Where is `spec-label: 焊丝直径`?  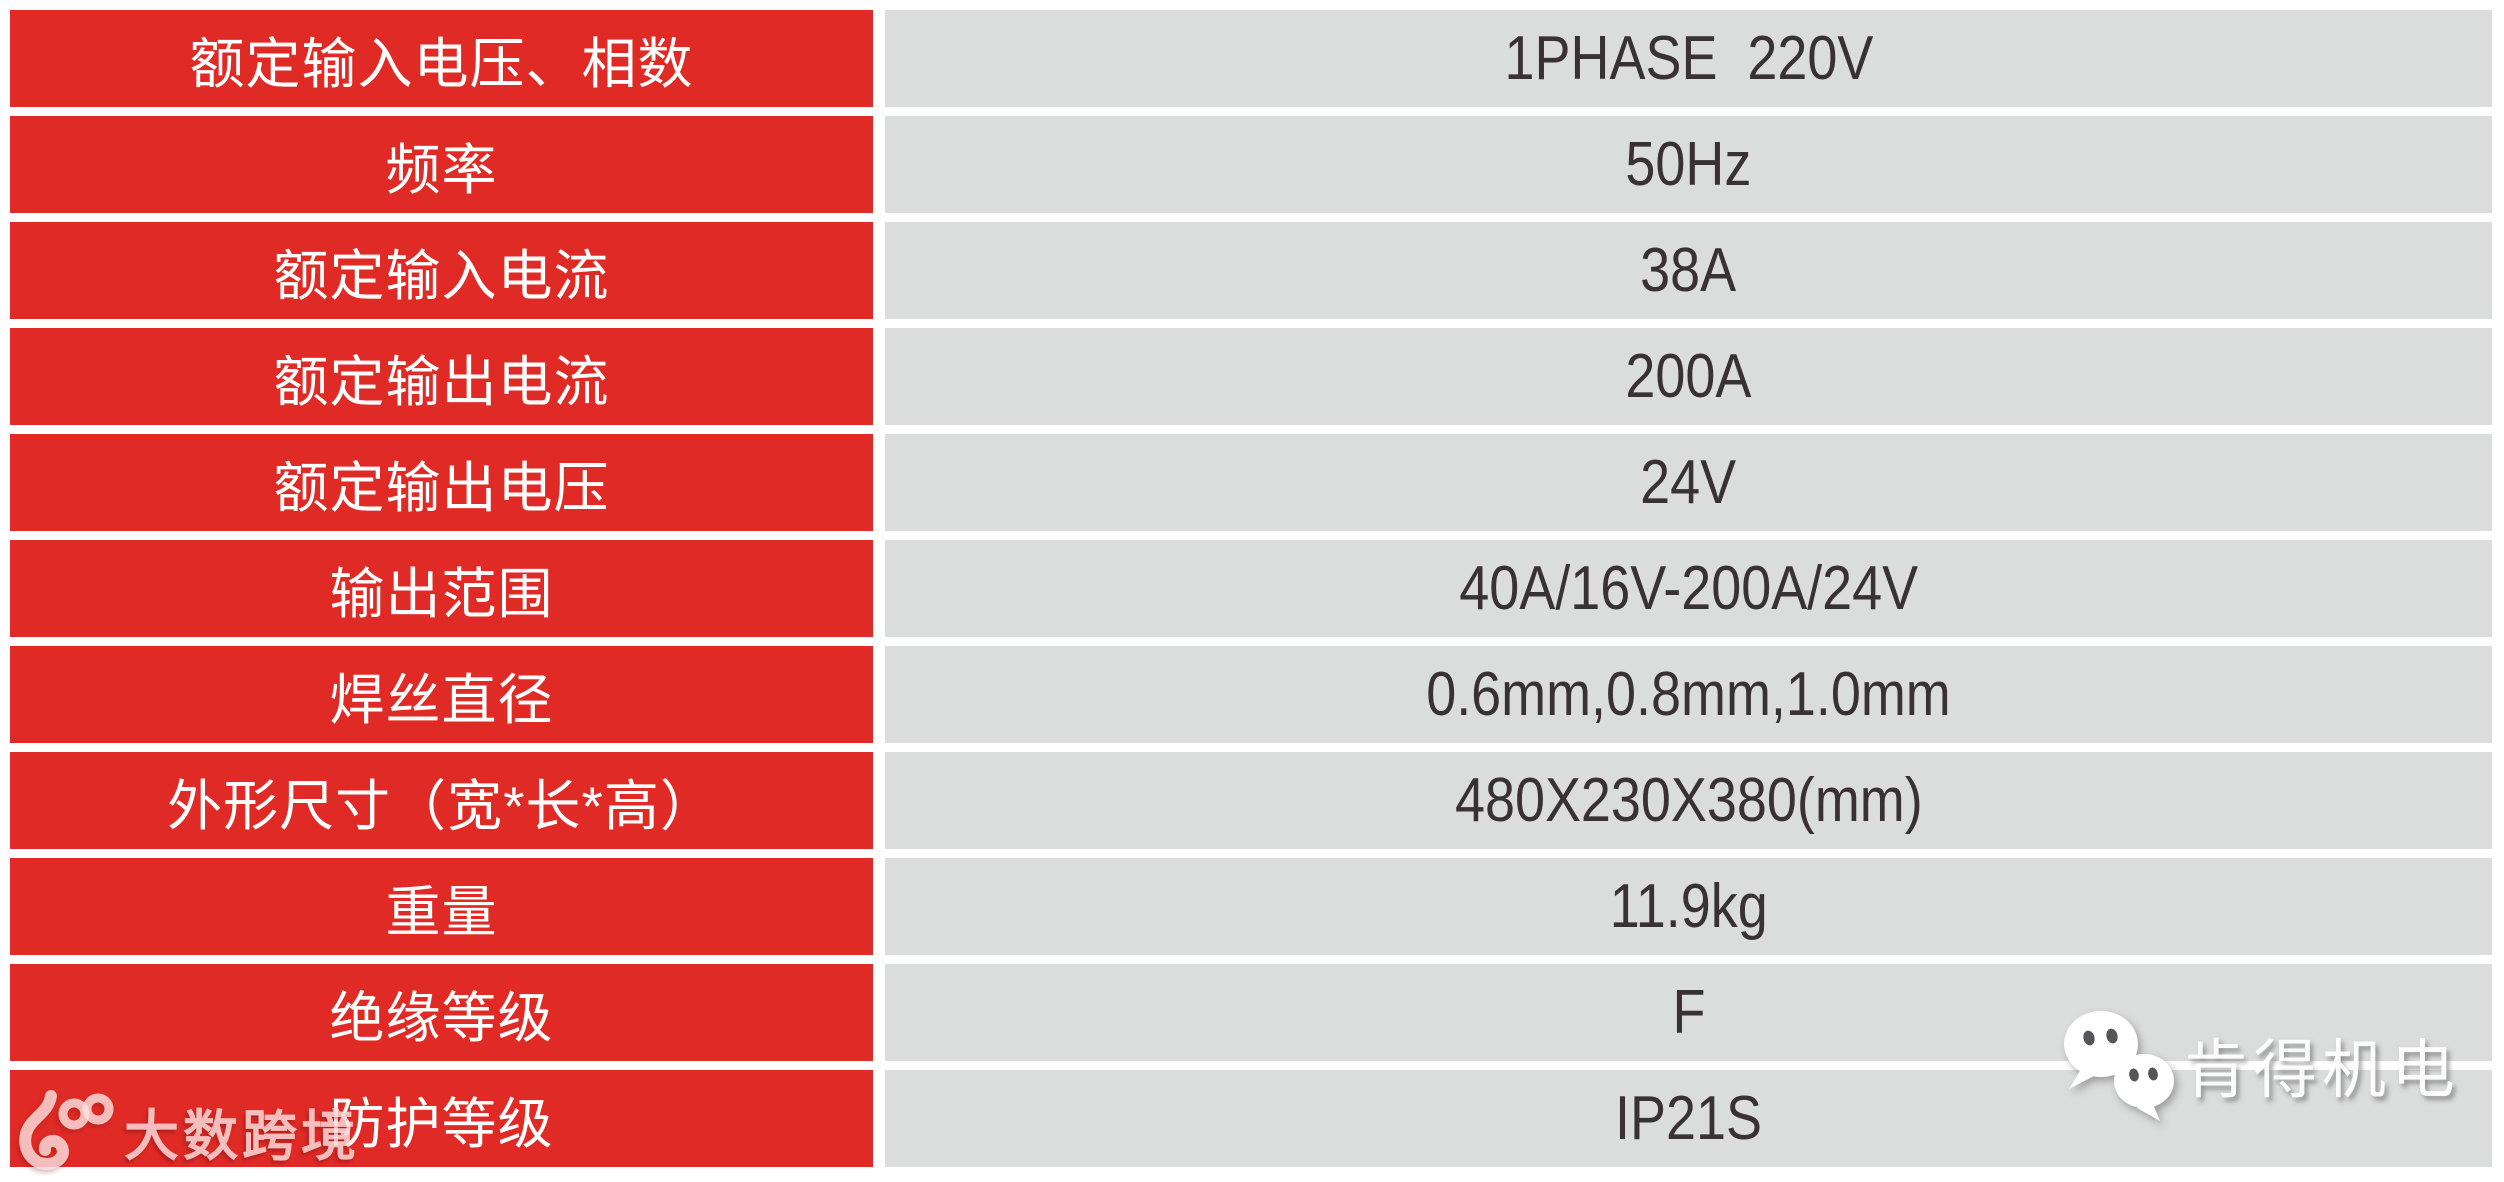 spec-label: 焊丝直径 is located at coordinates (441, 699).